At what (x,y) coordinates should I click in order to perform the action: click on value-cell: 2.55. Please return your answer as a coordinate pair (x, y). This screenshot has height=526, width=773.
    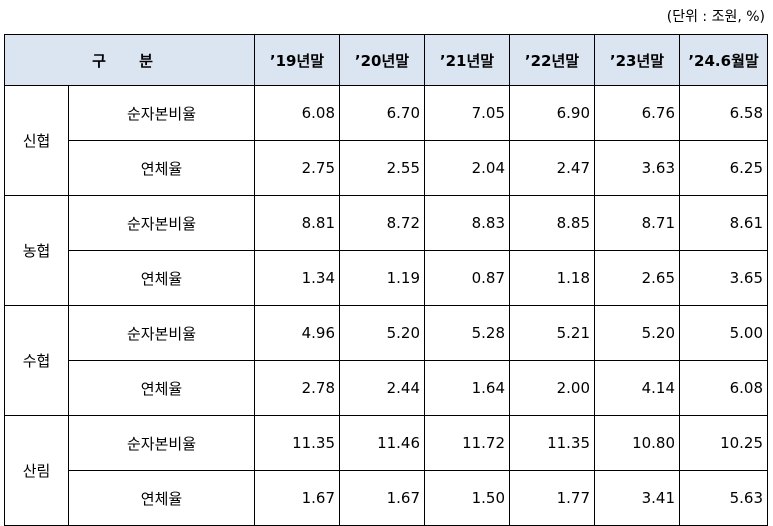
    Looking at the image, I should click on (382, 168).